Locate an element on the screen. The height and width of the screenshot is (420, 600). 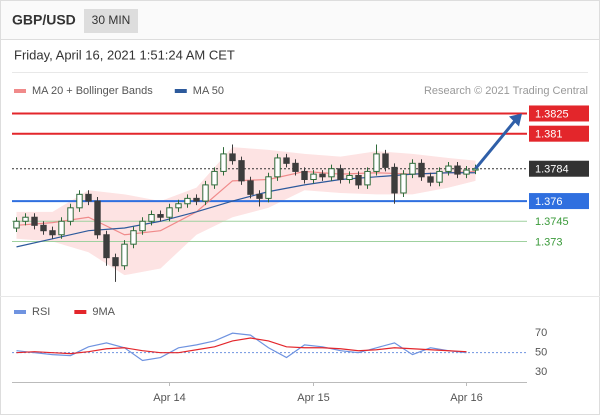
forecast-arrowhead is located at coordinates (515, 120).